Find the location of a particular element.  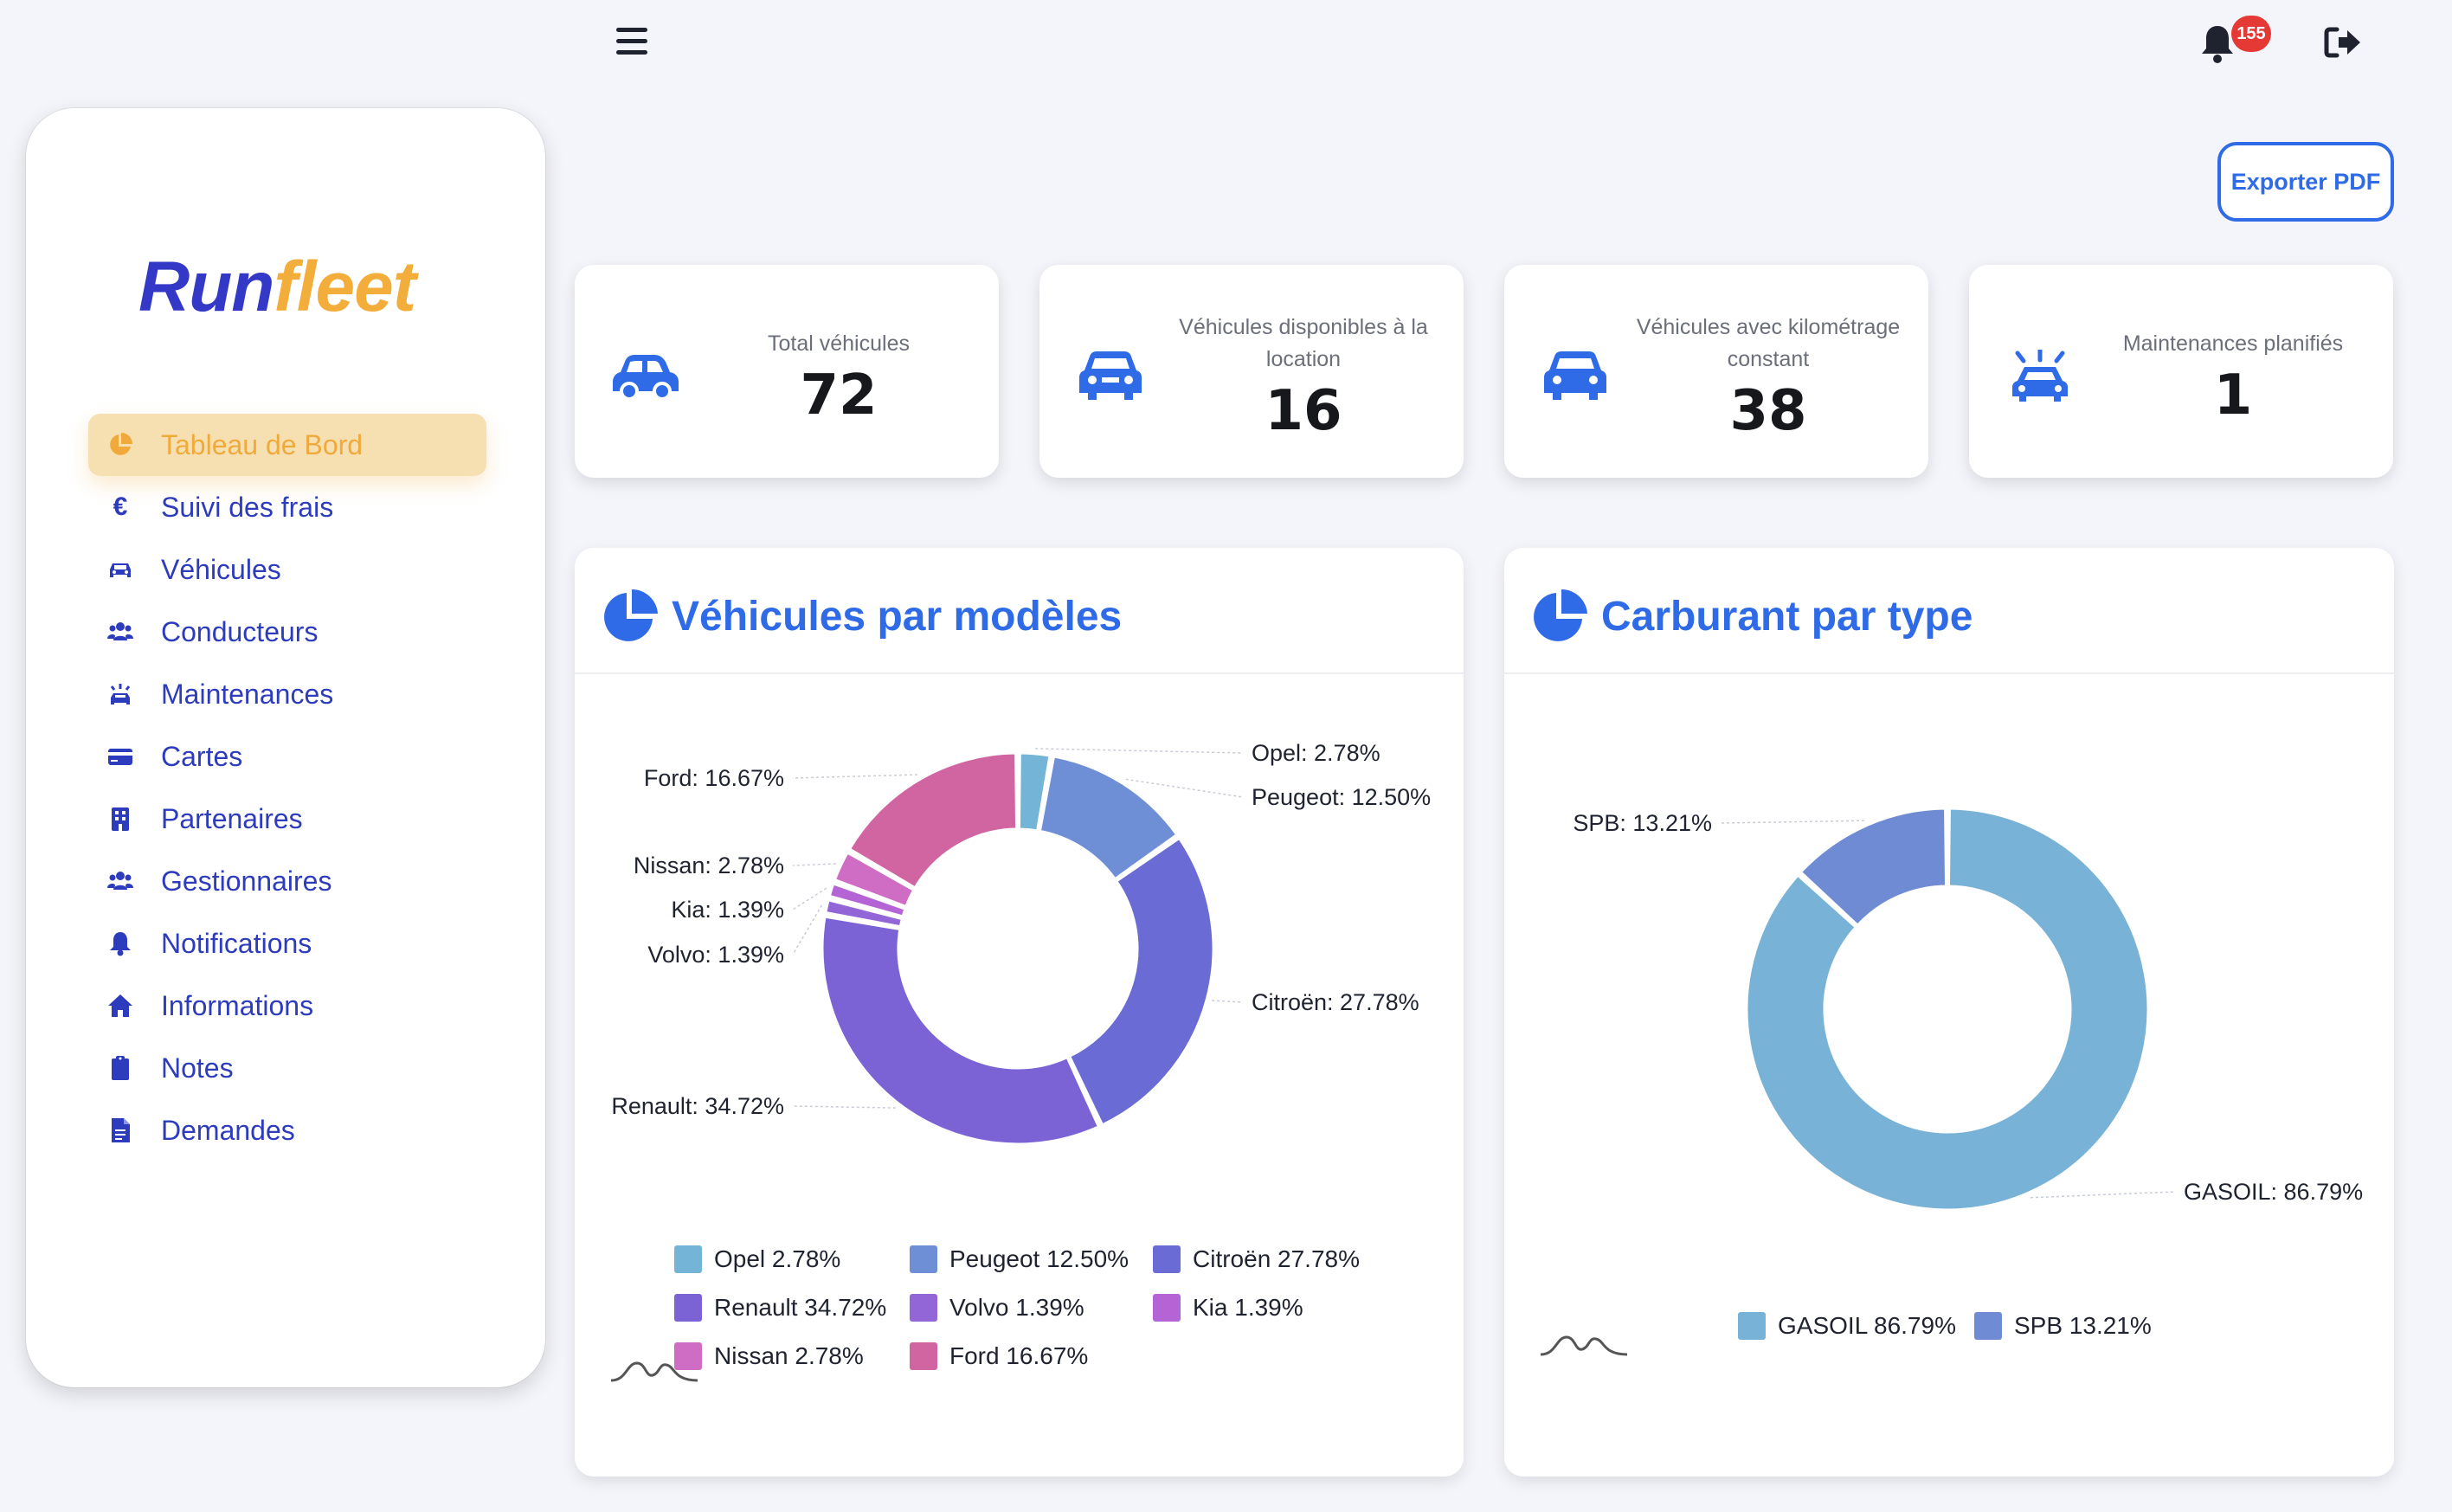

stat-card-total-vehicules: Total véhicules 72 is located at coordinates (787, 371).